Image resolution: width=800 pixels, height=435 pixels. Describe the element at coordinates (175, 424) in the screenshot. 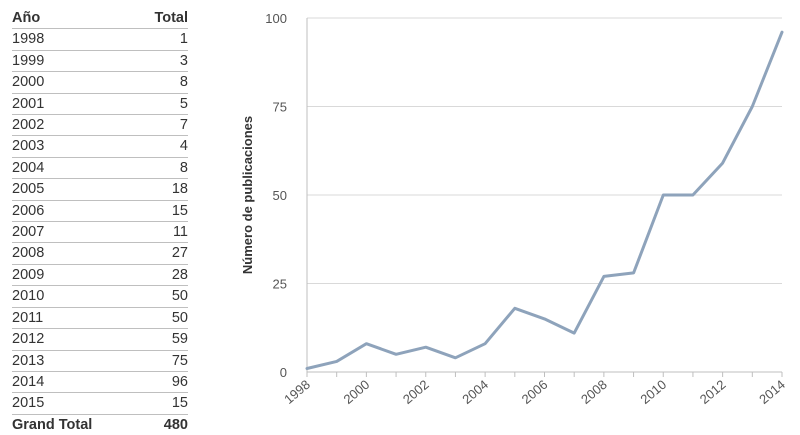

I see `grand-total-value: 480` at that location.